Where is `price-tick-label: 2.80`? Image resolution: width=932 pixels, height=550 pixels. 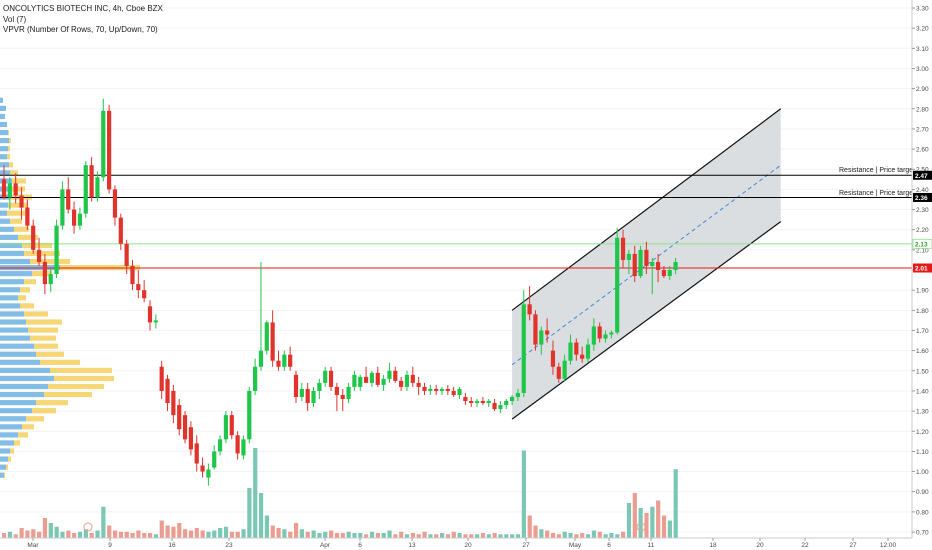 price-tick-label: 2.80 is located at coordinates (922, 109).